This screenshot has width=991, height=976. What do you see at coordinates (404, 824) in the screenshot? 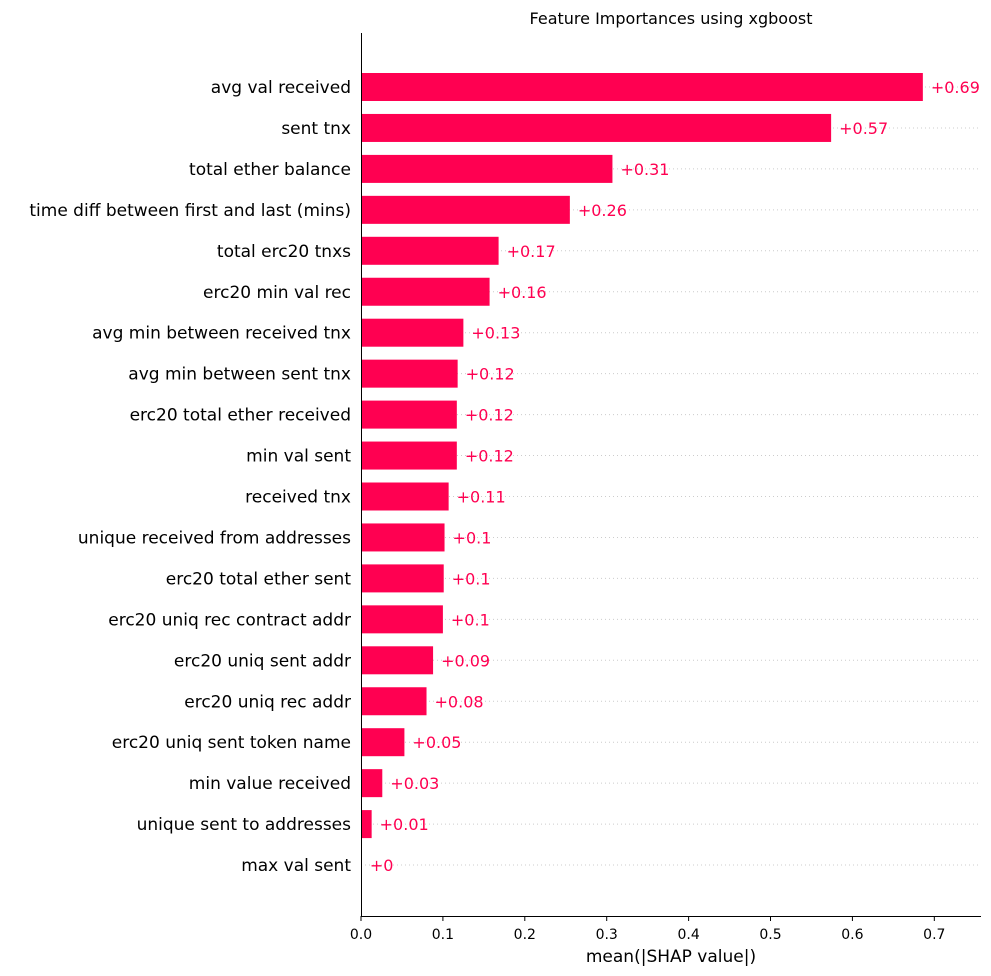
I see `value-label: +0.01` at bounding box center [404, 824].